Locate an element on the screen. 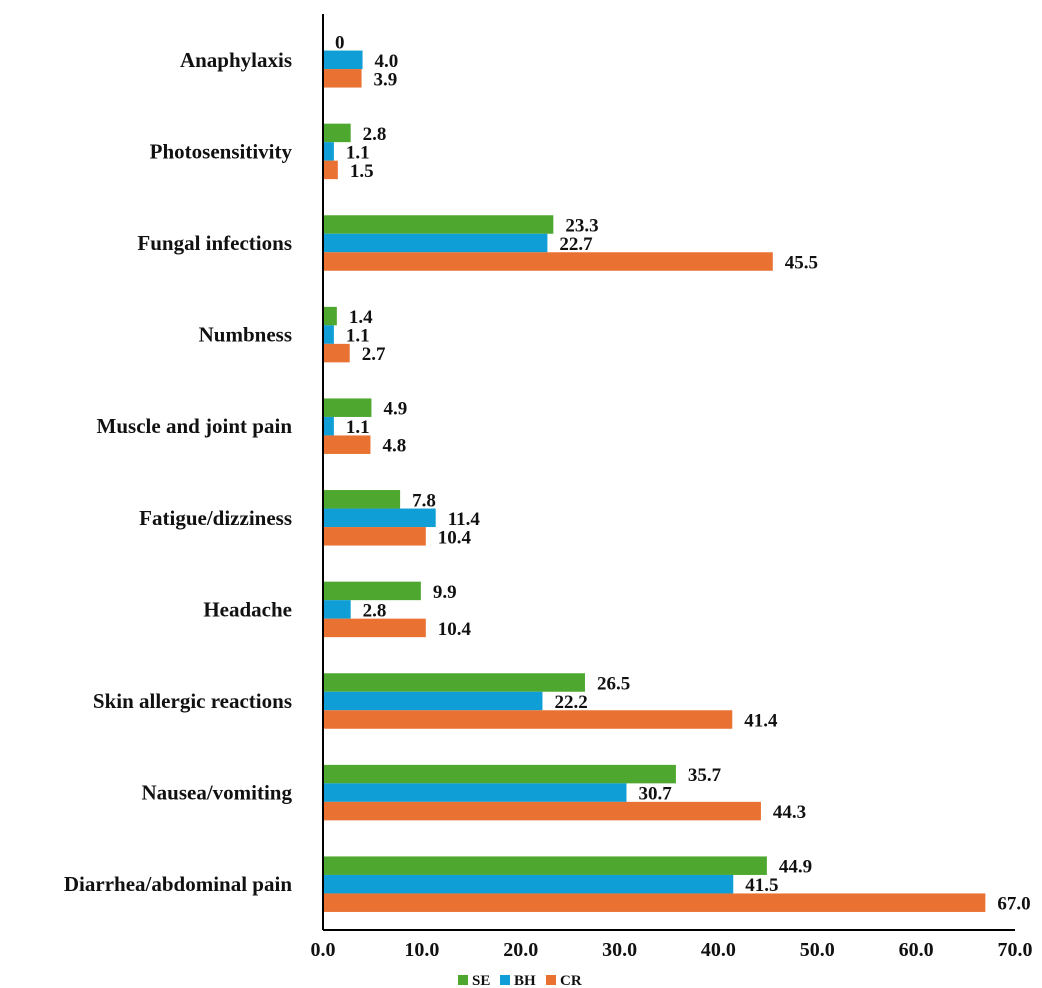 This screenshot has height=988, width=1042. bar-se-diarrhea-abdominal-pain is located at coordinates (545, 865).